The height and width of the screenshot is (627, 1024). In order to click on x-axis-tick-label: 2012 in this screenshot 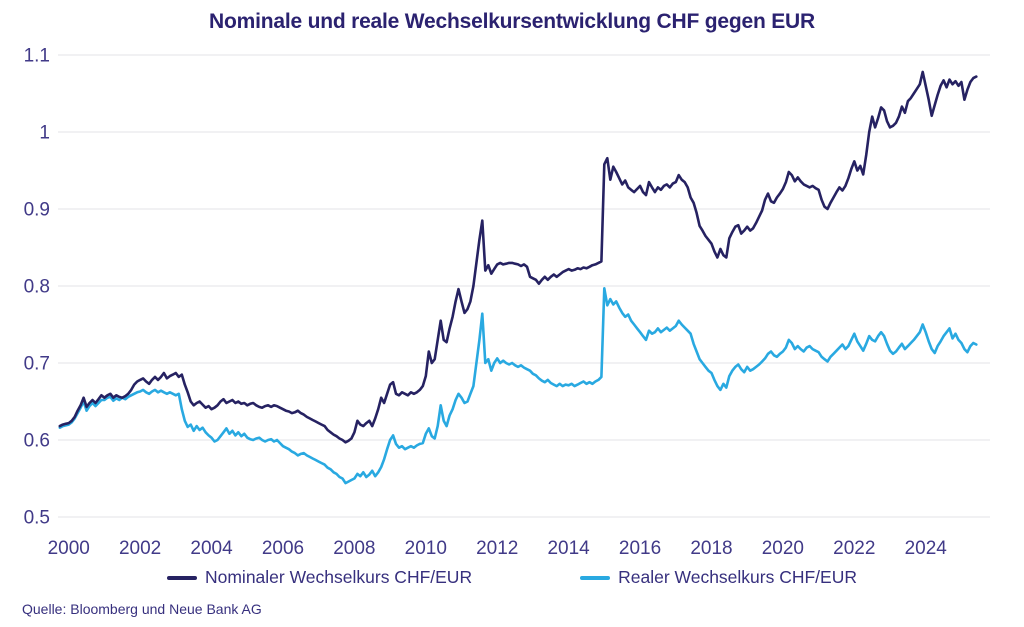, I will do `click(497, 548)`.